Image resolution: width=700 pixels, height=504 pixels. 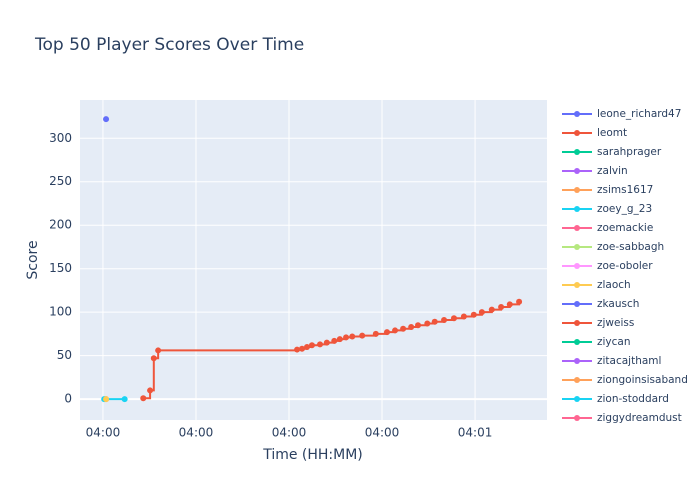 What do you see at coordinates (614, 285) in the screenshot?
I see `legend-label: zlaoch` at bounding box center [614, 285].